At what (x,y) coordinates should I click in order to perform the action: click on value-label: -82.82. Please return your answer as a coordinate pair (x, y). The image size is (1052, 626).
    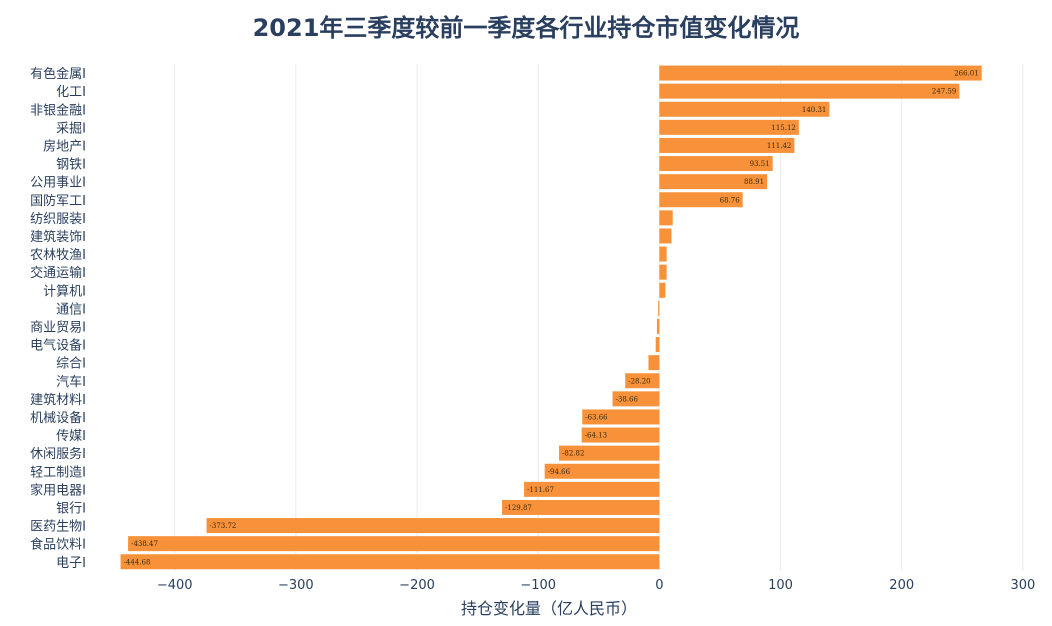
    Looking at the image, I should click on (573, 454).